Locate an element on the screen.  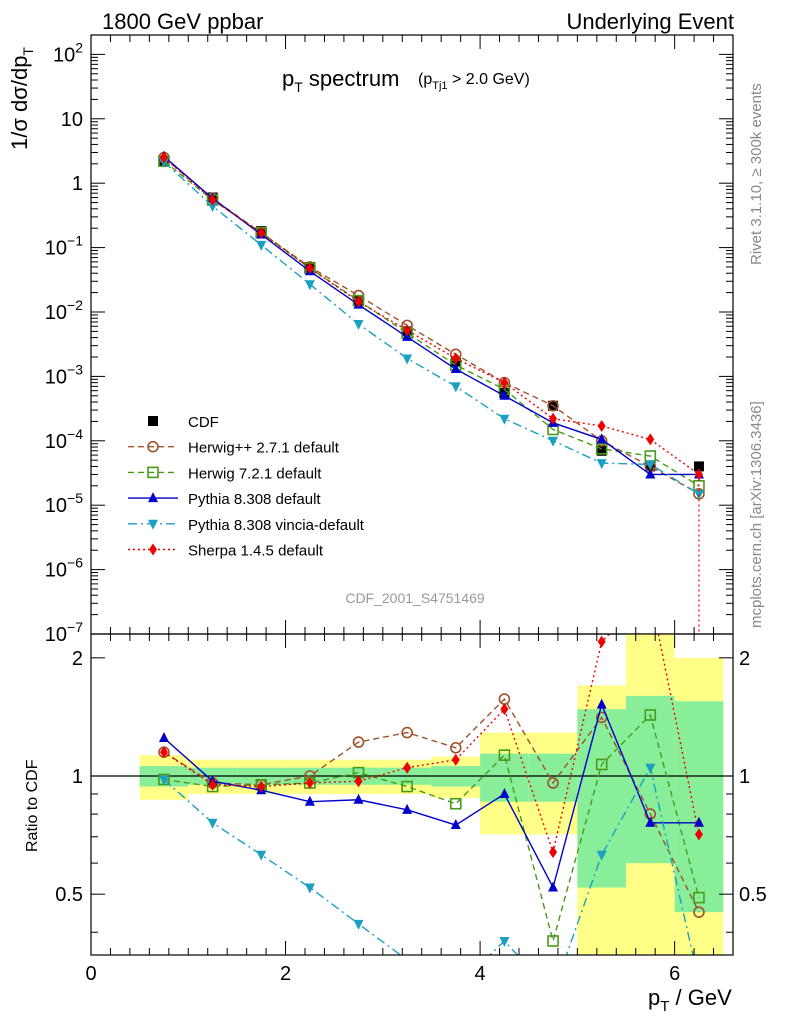
legend-entry-herwig7: Herwig 7.2.1 default is located at coordinates (225, 473).